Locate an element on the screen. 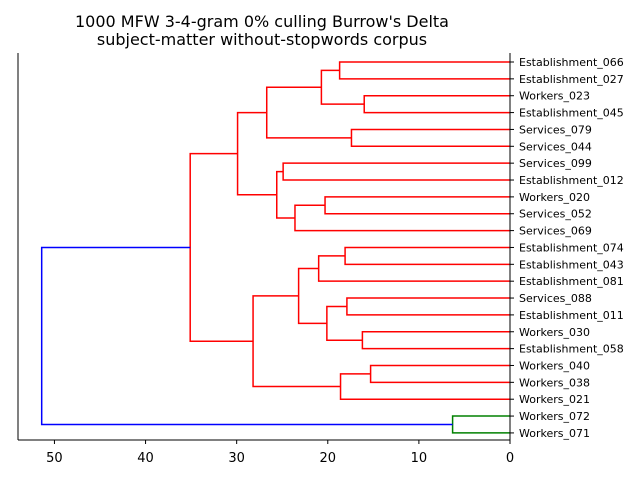  dendrogram-link-T is located at coordinates (221, 247).